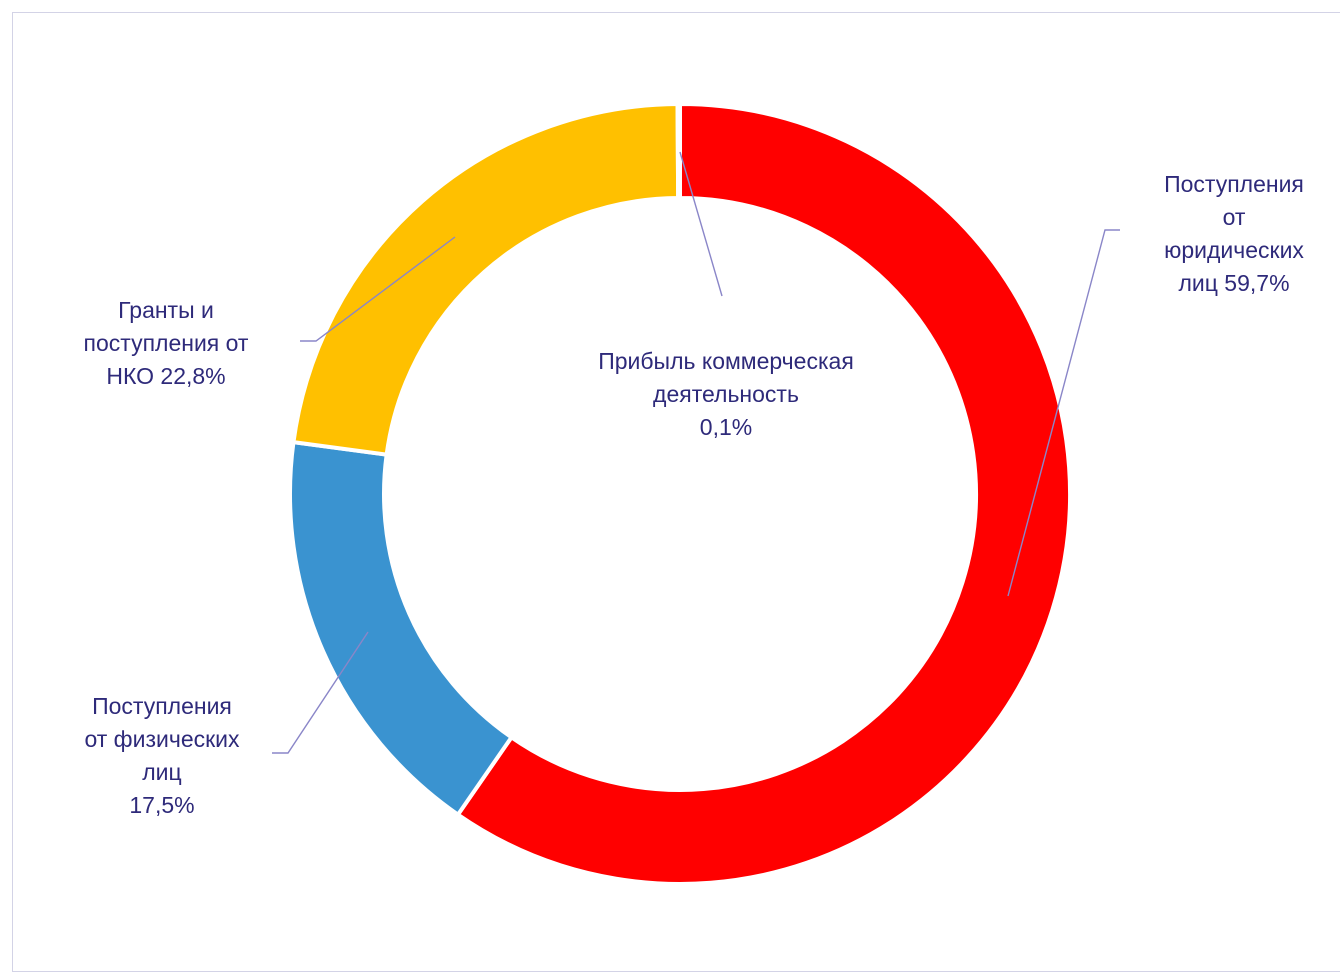 This screenshot has height=972, width=1340. Describe the element at coordinates (161, 805) in the screenshot. I see `label-line: 17,5%` at that location.